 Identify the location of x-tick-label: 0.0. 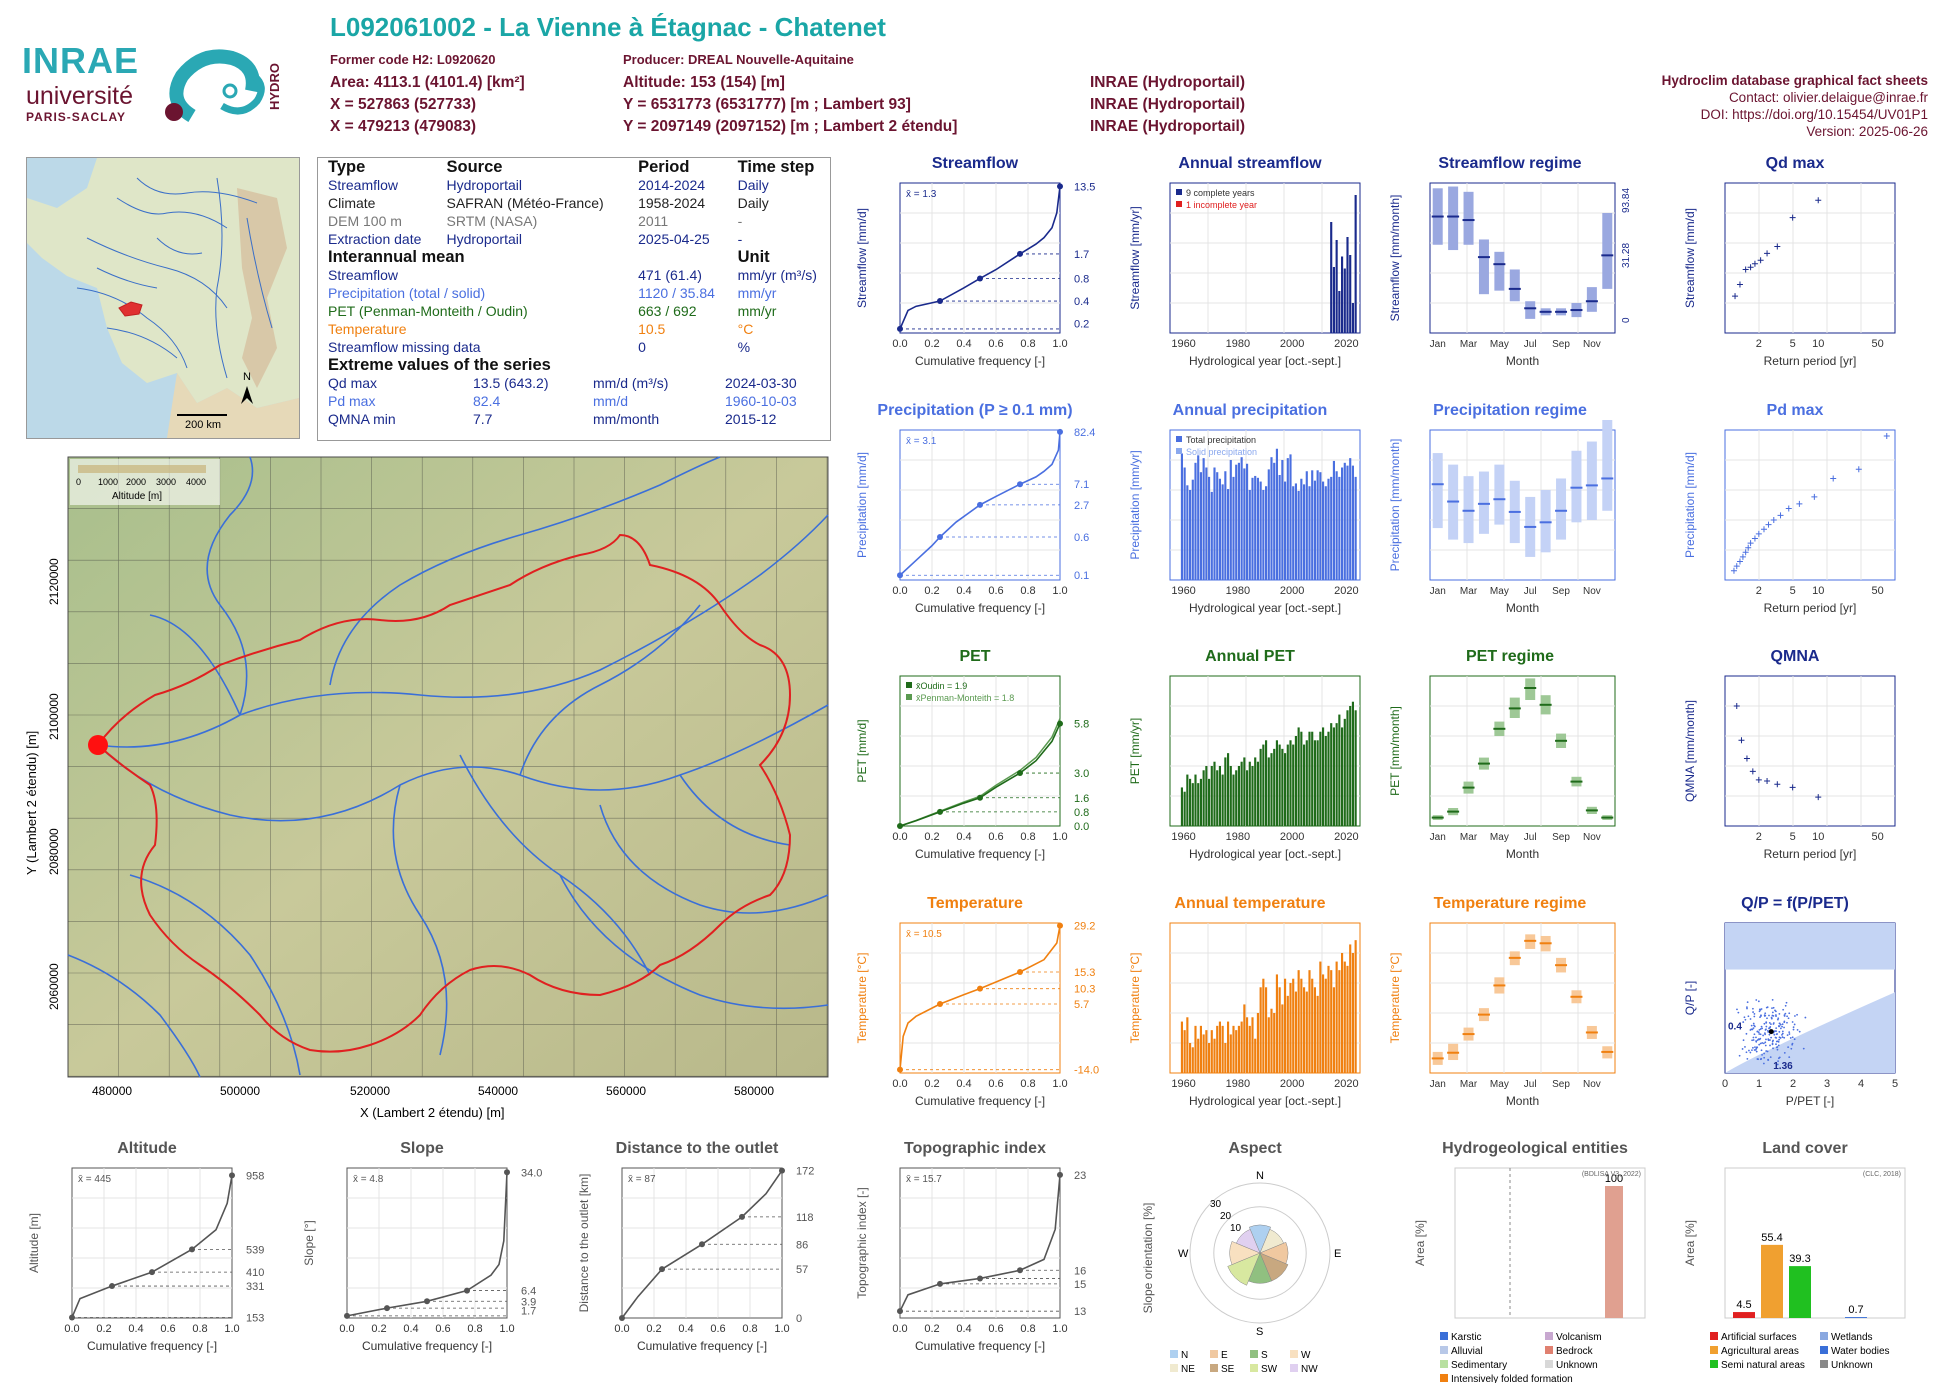
(899, 344).